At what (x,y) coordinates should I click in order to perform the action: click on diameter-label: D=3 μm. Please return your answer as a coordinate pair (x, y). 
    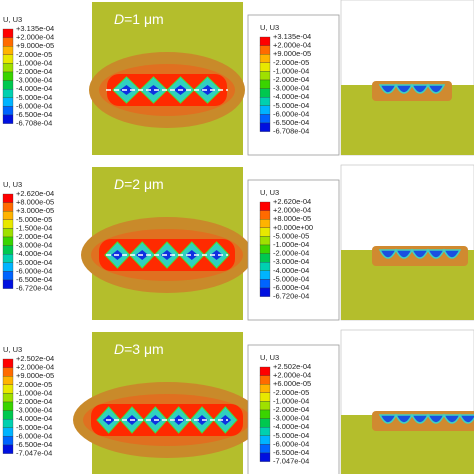
    Looking at the image, I should click on (139, 349).